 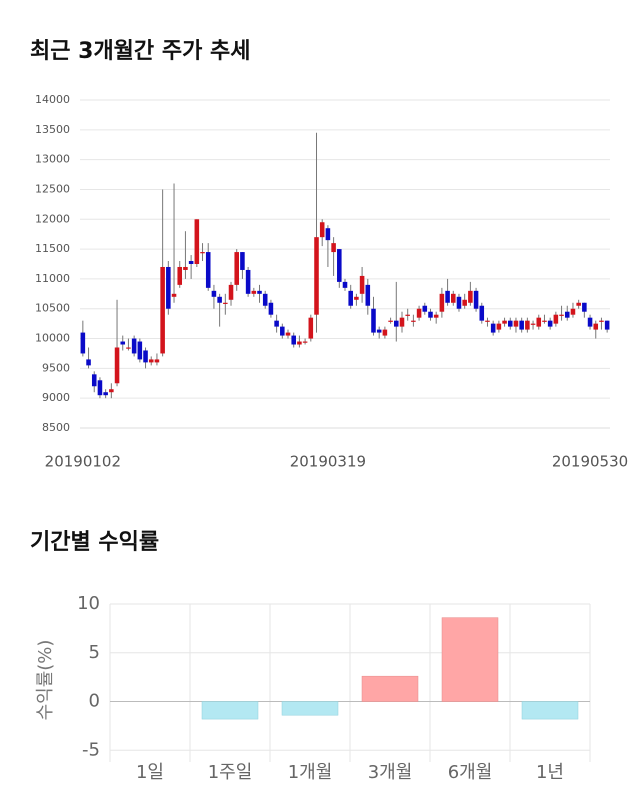 I want to click on y-tick-label: 10500, so click(x=52, y=308).